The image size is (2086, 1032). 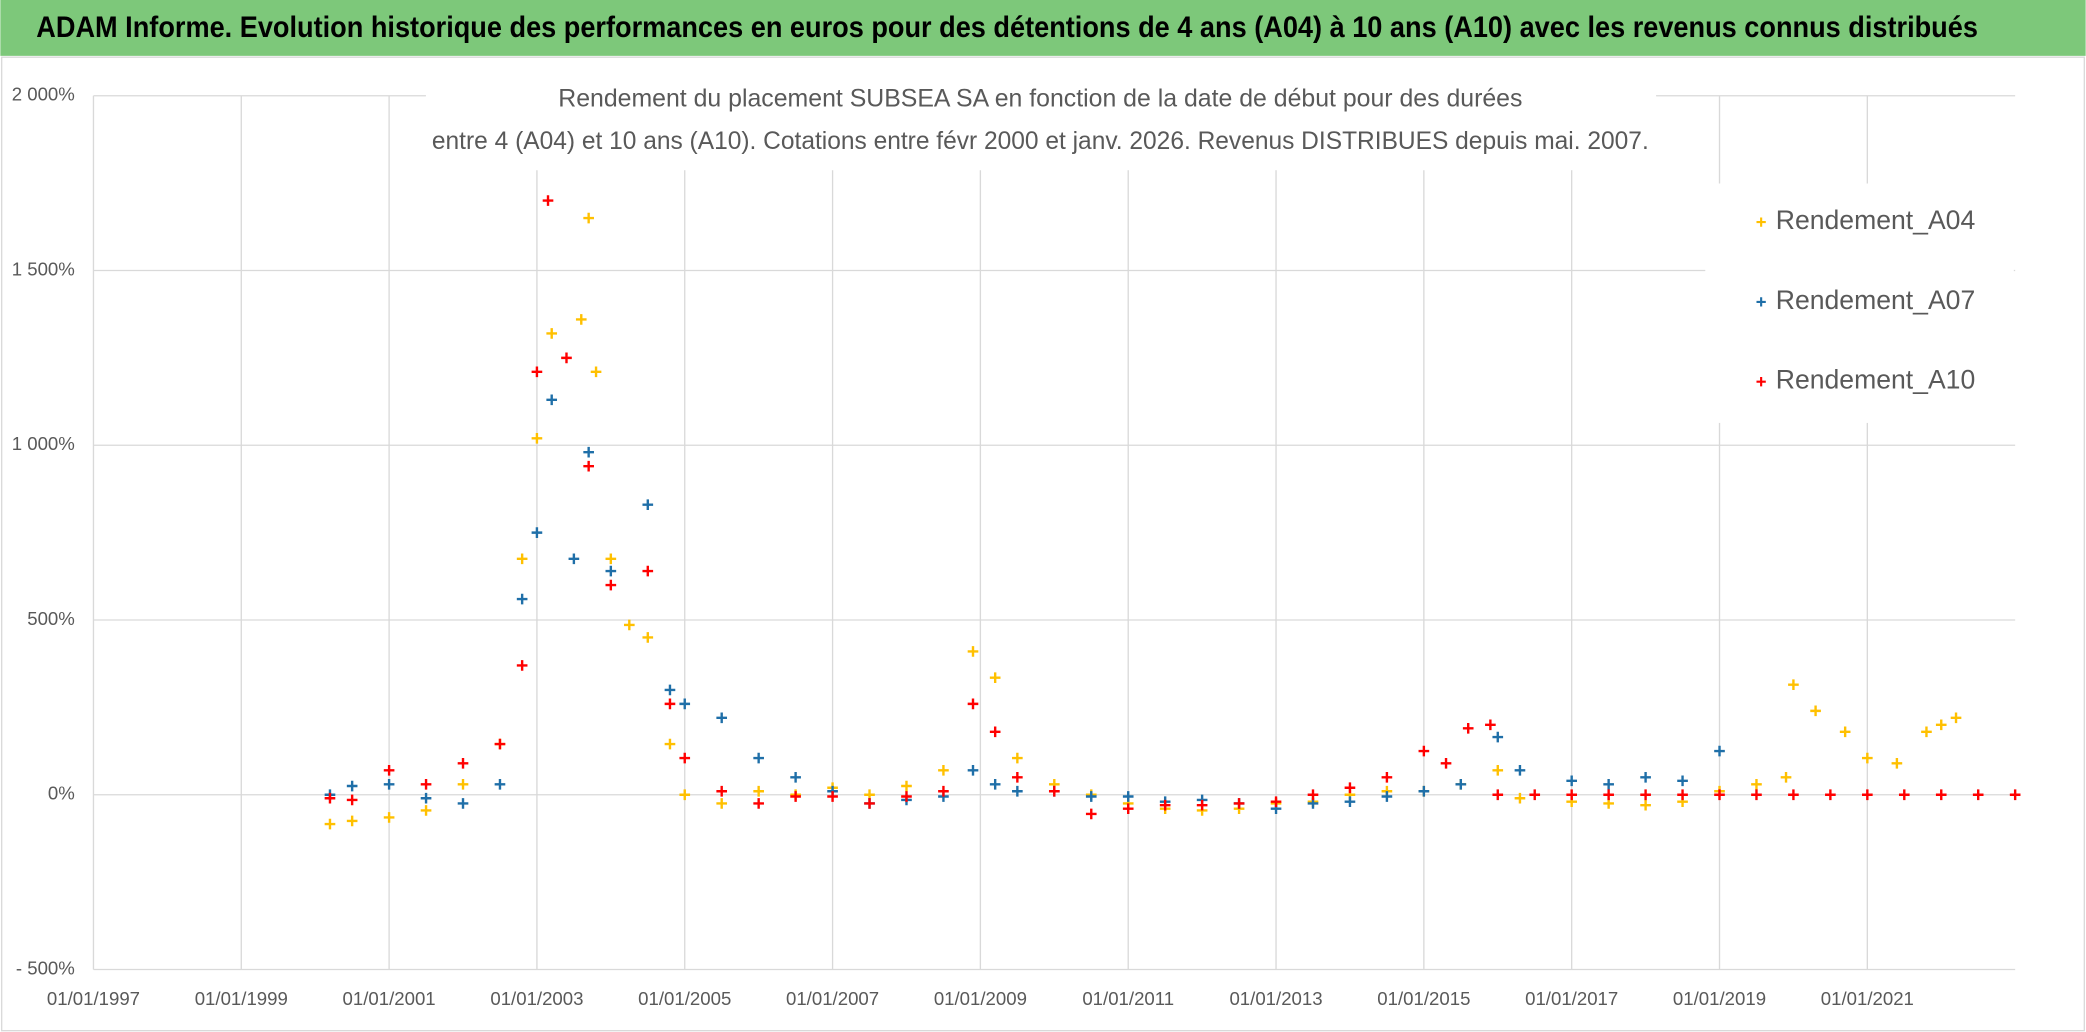 I want to click on y-tick-label: 2 000%, so click(x=43, y=94).